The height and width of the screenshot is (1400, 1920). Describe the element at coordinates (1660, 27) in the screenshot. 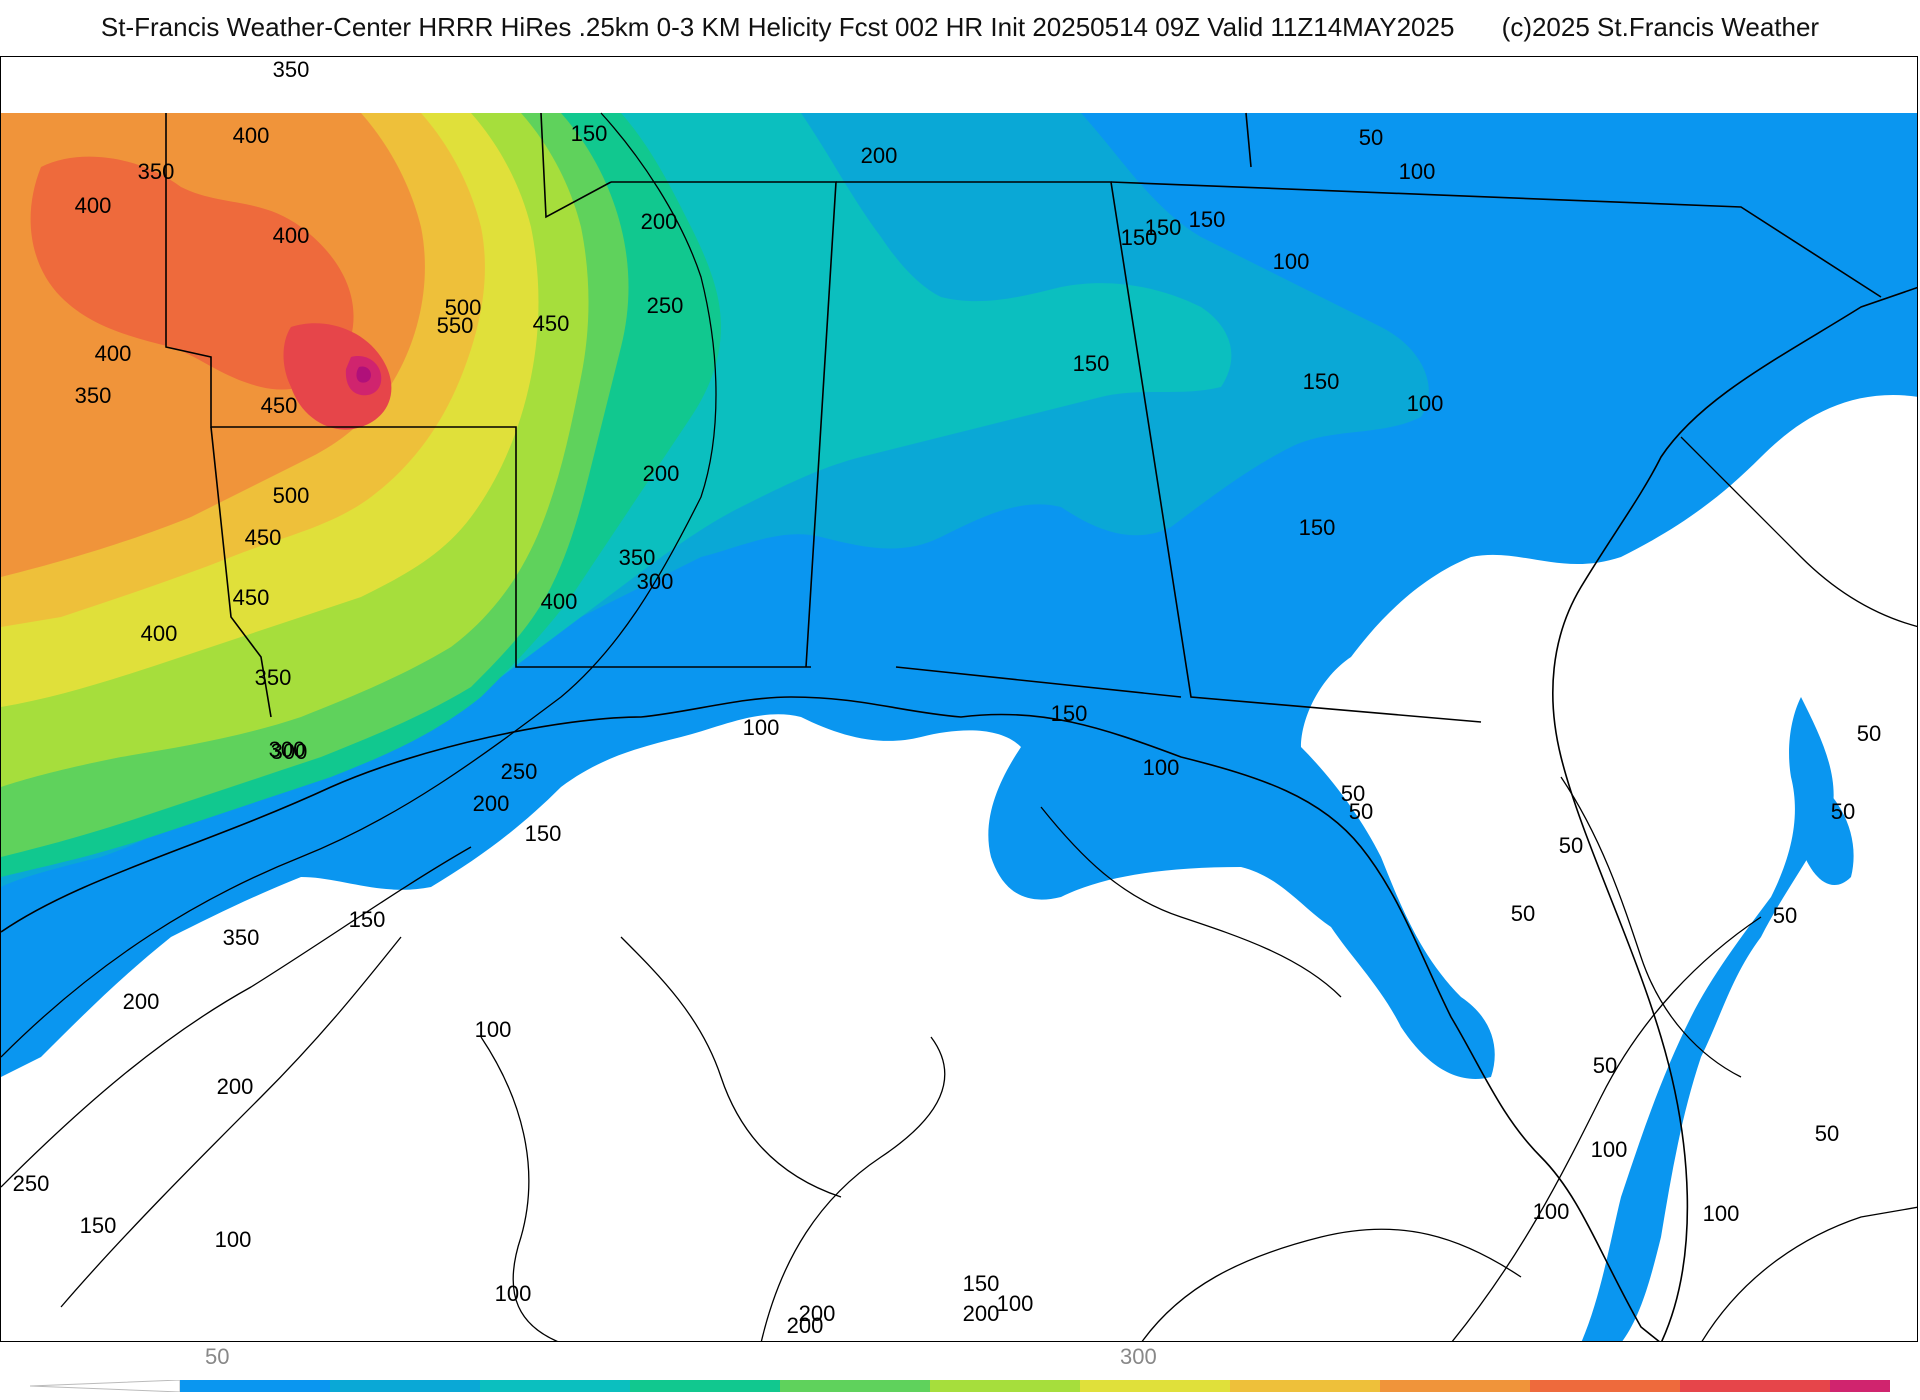

I see `copyright-text: (c)2025 St.Francis Weather` at that location.